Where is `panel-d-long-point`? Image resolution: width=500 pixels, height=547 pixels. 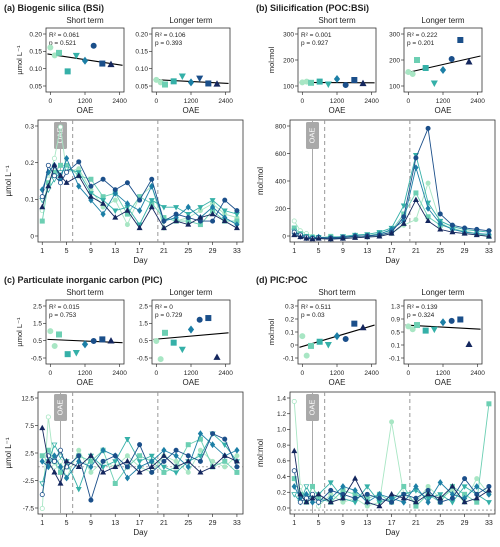 panel-d-long-point is located at coordinates (434, 330).